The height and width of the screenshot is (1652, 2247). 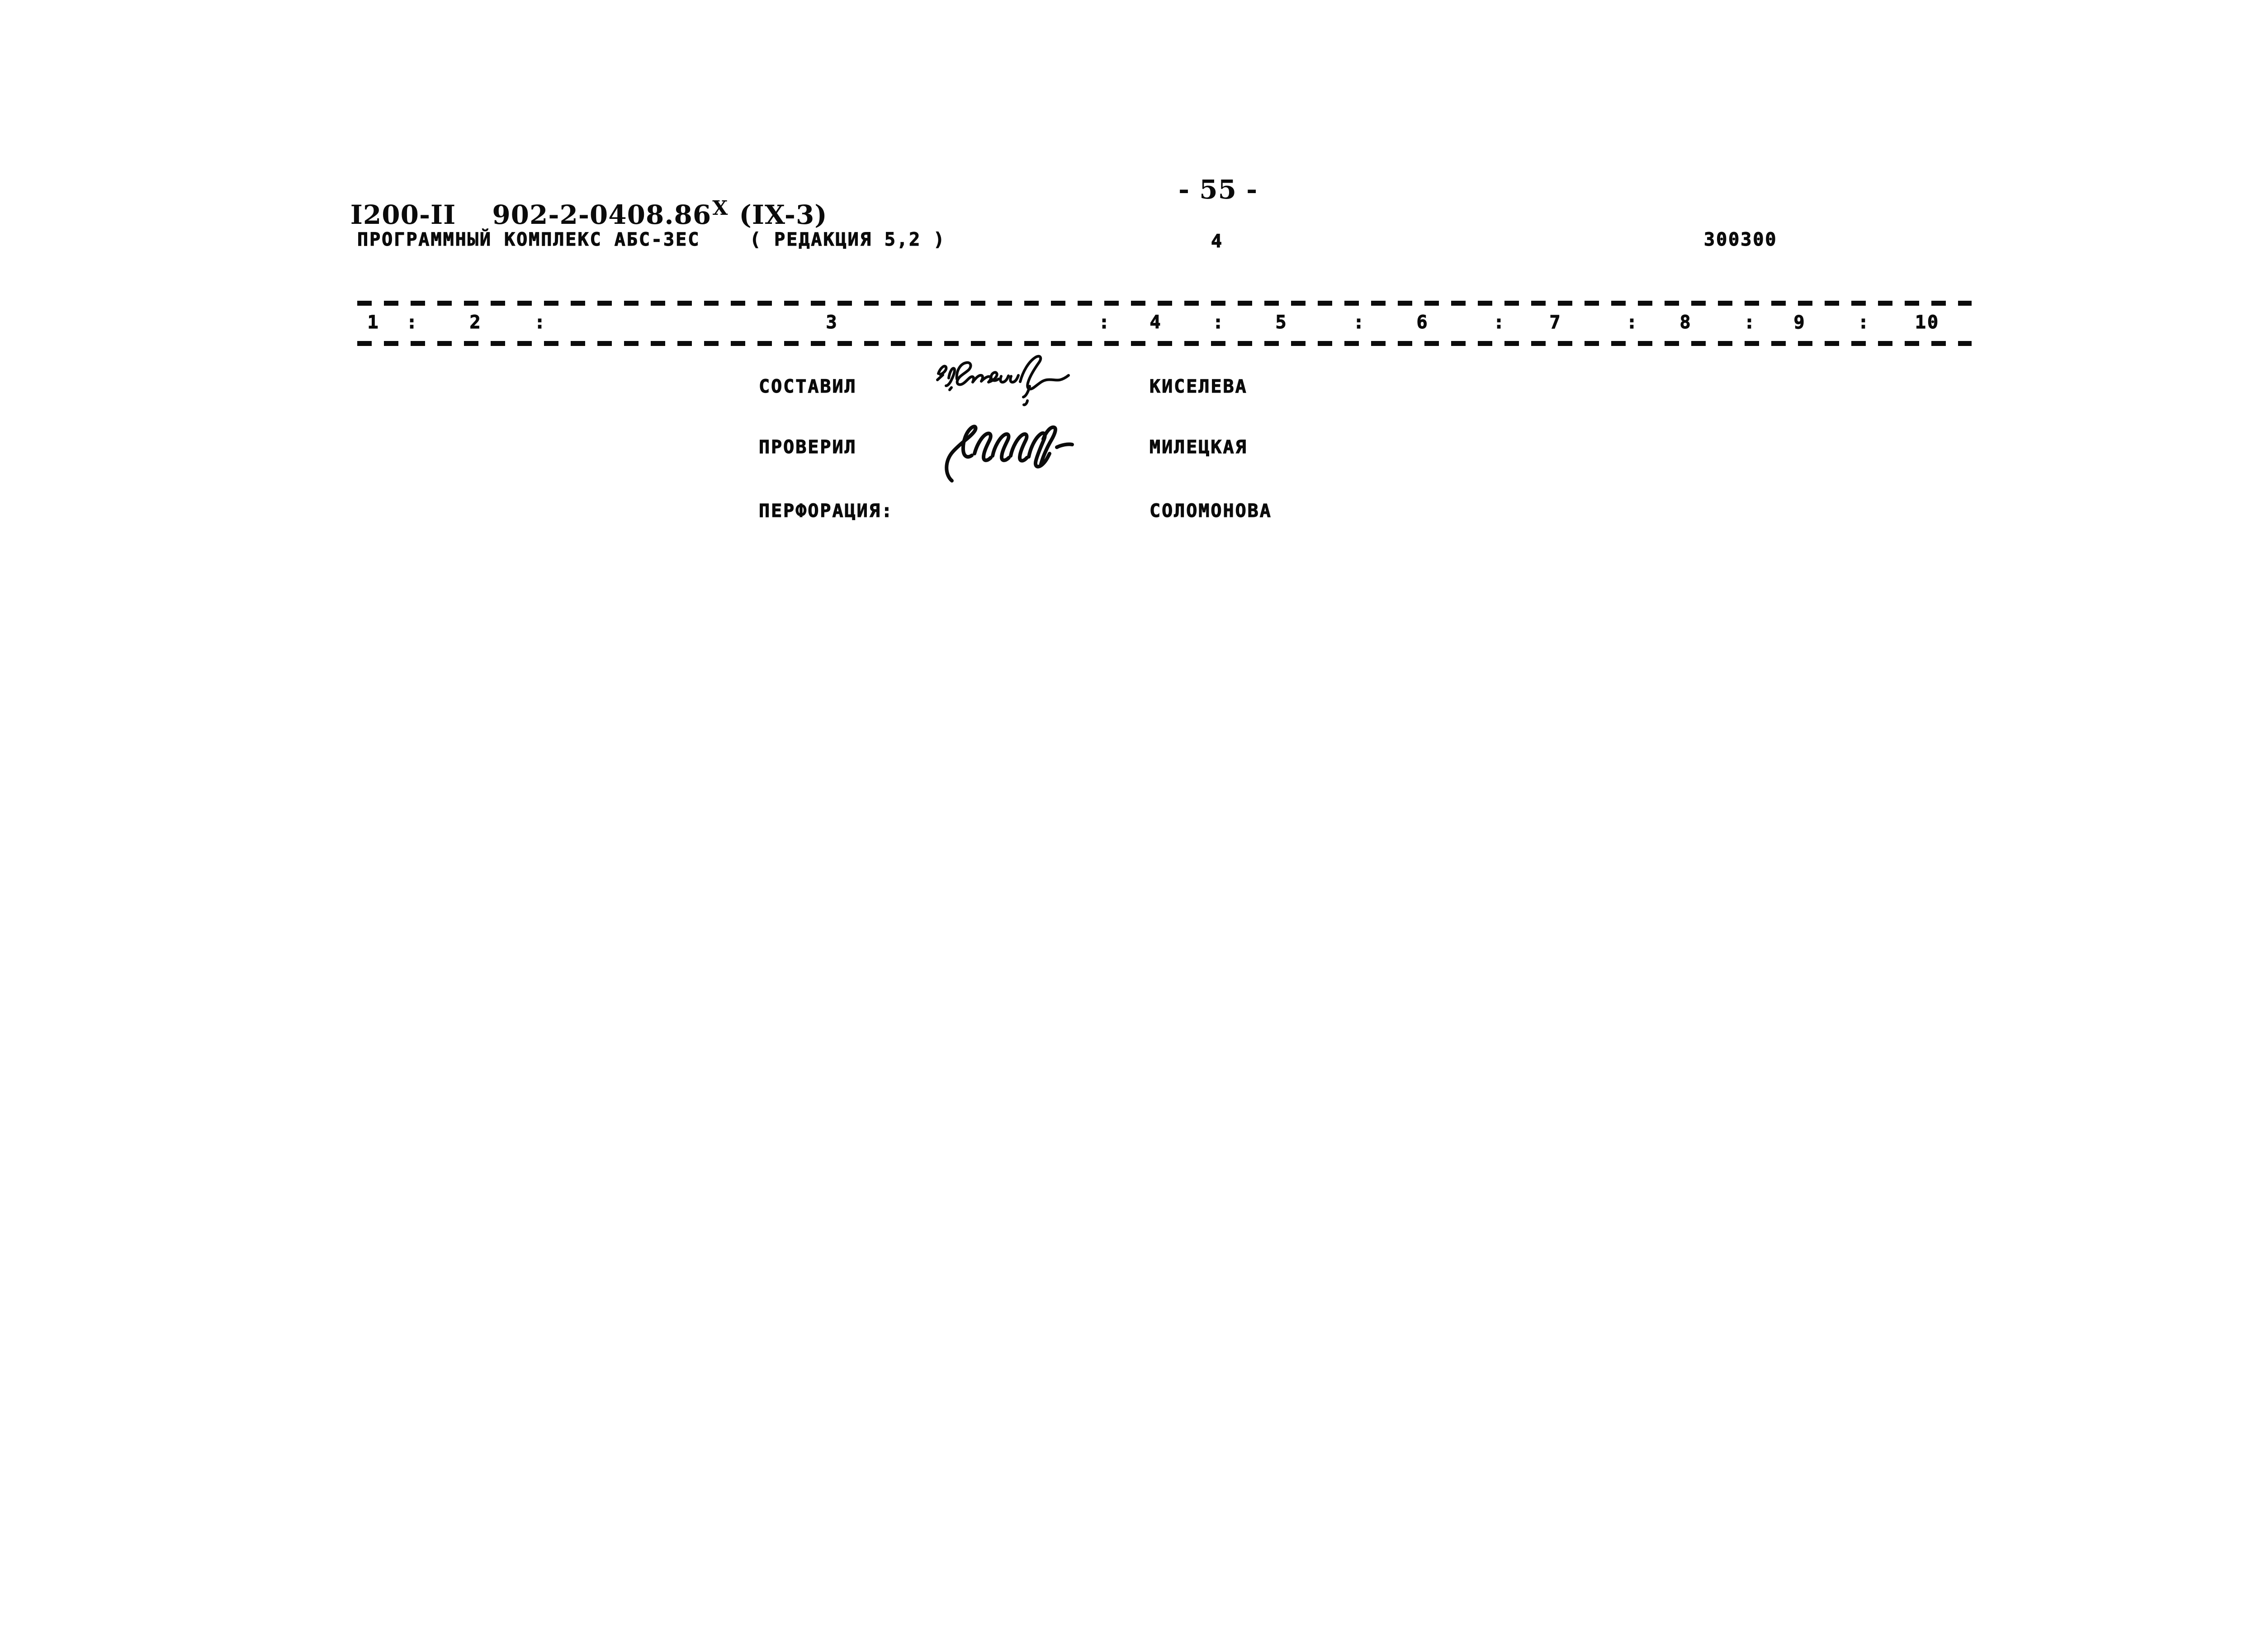 What do you see at coordinates (1741, 239) in the screenshot?
I see `form-code: 300300` at bounding box center [1741, 239].